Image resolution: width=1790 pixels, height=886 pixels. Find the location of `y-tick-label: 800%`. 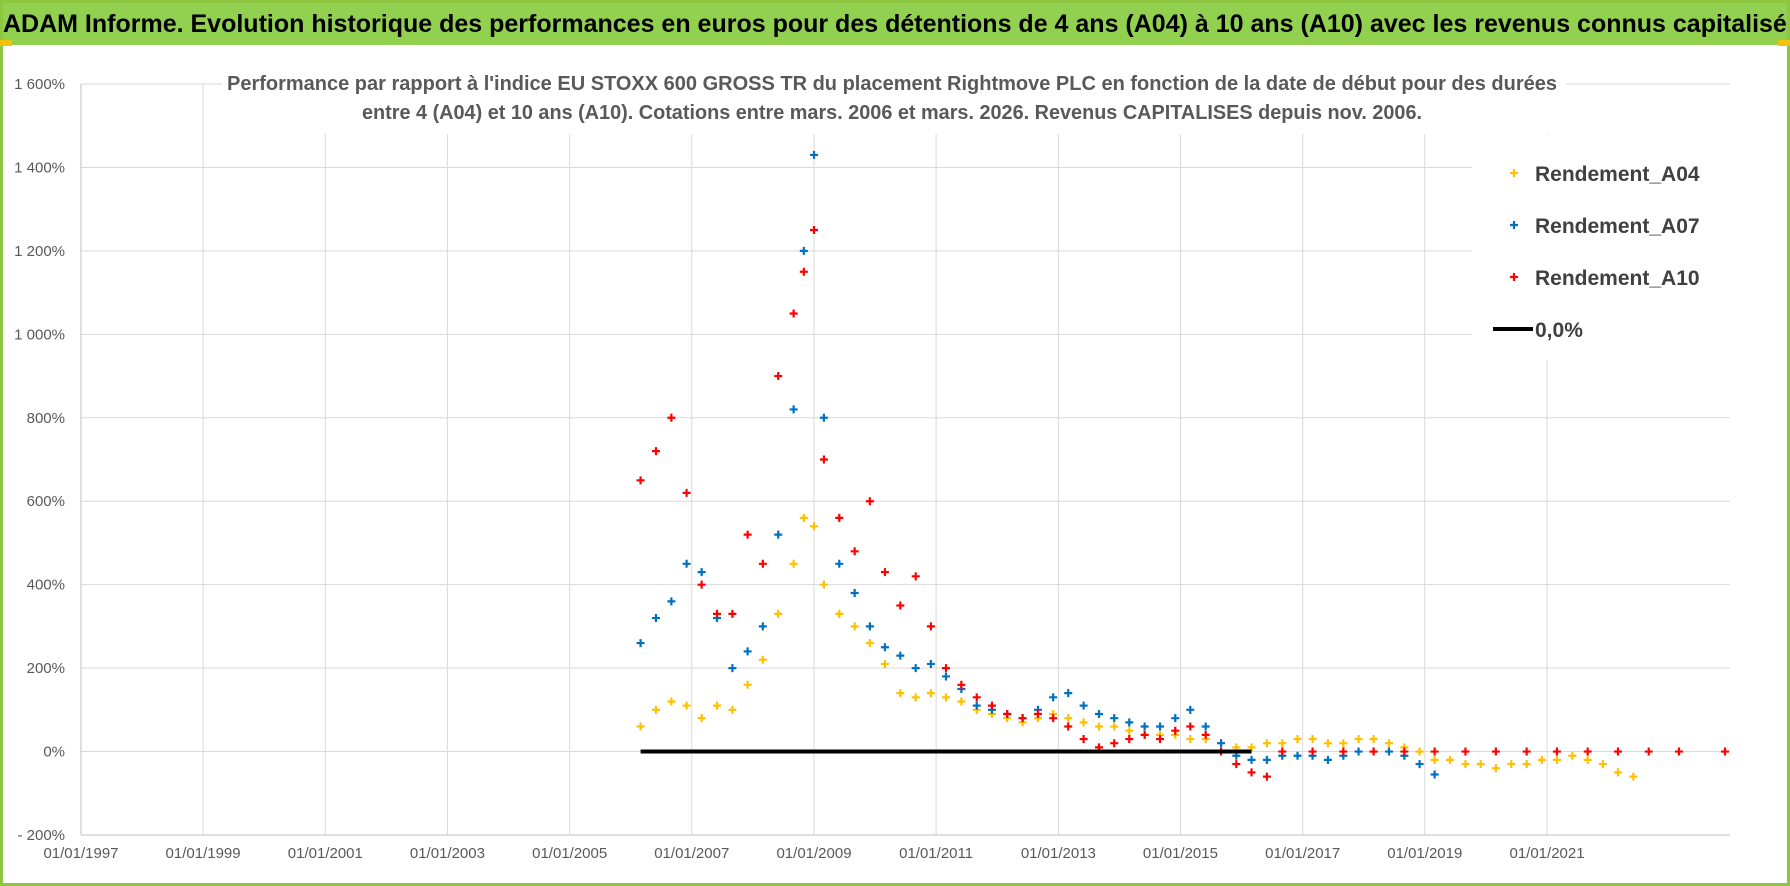

y-tick-label: 800% is located at coordinates (46, 418).